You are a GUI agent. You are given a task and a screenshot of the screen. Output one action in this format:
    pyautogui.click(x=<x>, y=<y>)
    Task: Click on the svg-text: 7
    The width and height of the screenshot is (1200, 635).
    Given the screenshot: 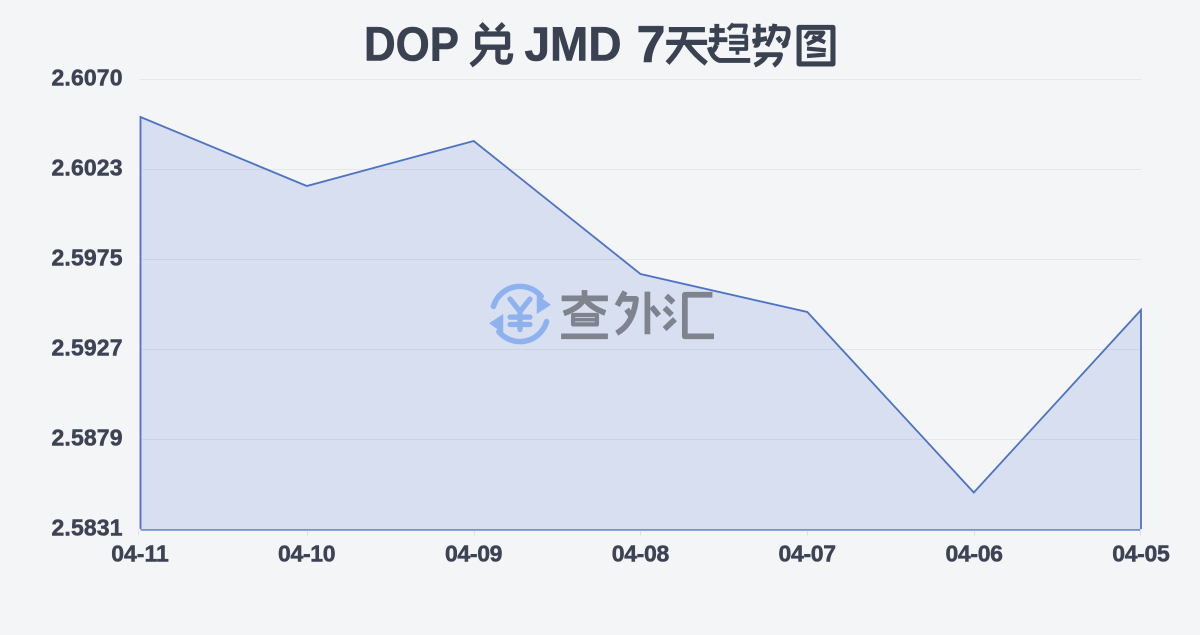 What is the action you would take?
    pyautogui.click(x=651, y=45)
    